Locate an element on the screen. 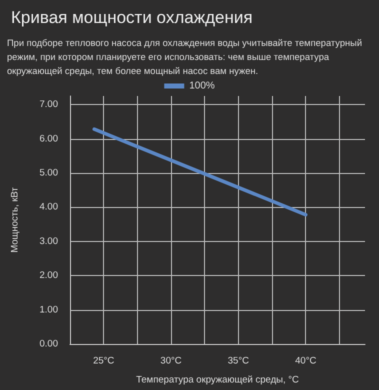  y-tick-label: 3.00 is located at coordinates (49, 241).